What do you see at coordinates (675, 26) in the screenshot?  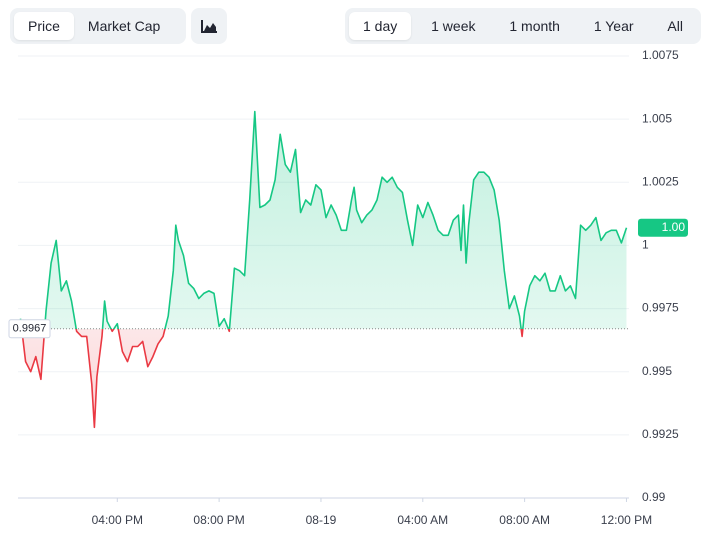 I see `tab: All` at bounding box center [675, 26].